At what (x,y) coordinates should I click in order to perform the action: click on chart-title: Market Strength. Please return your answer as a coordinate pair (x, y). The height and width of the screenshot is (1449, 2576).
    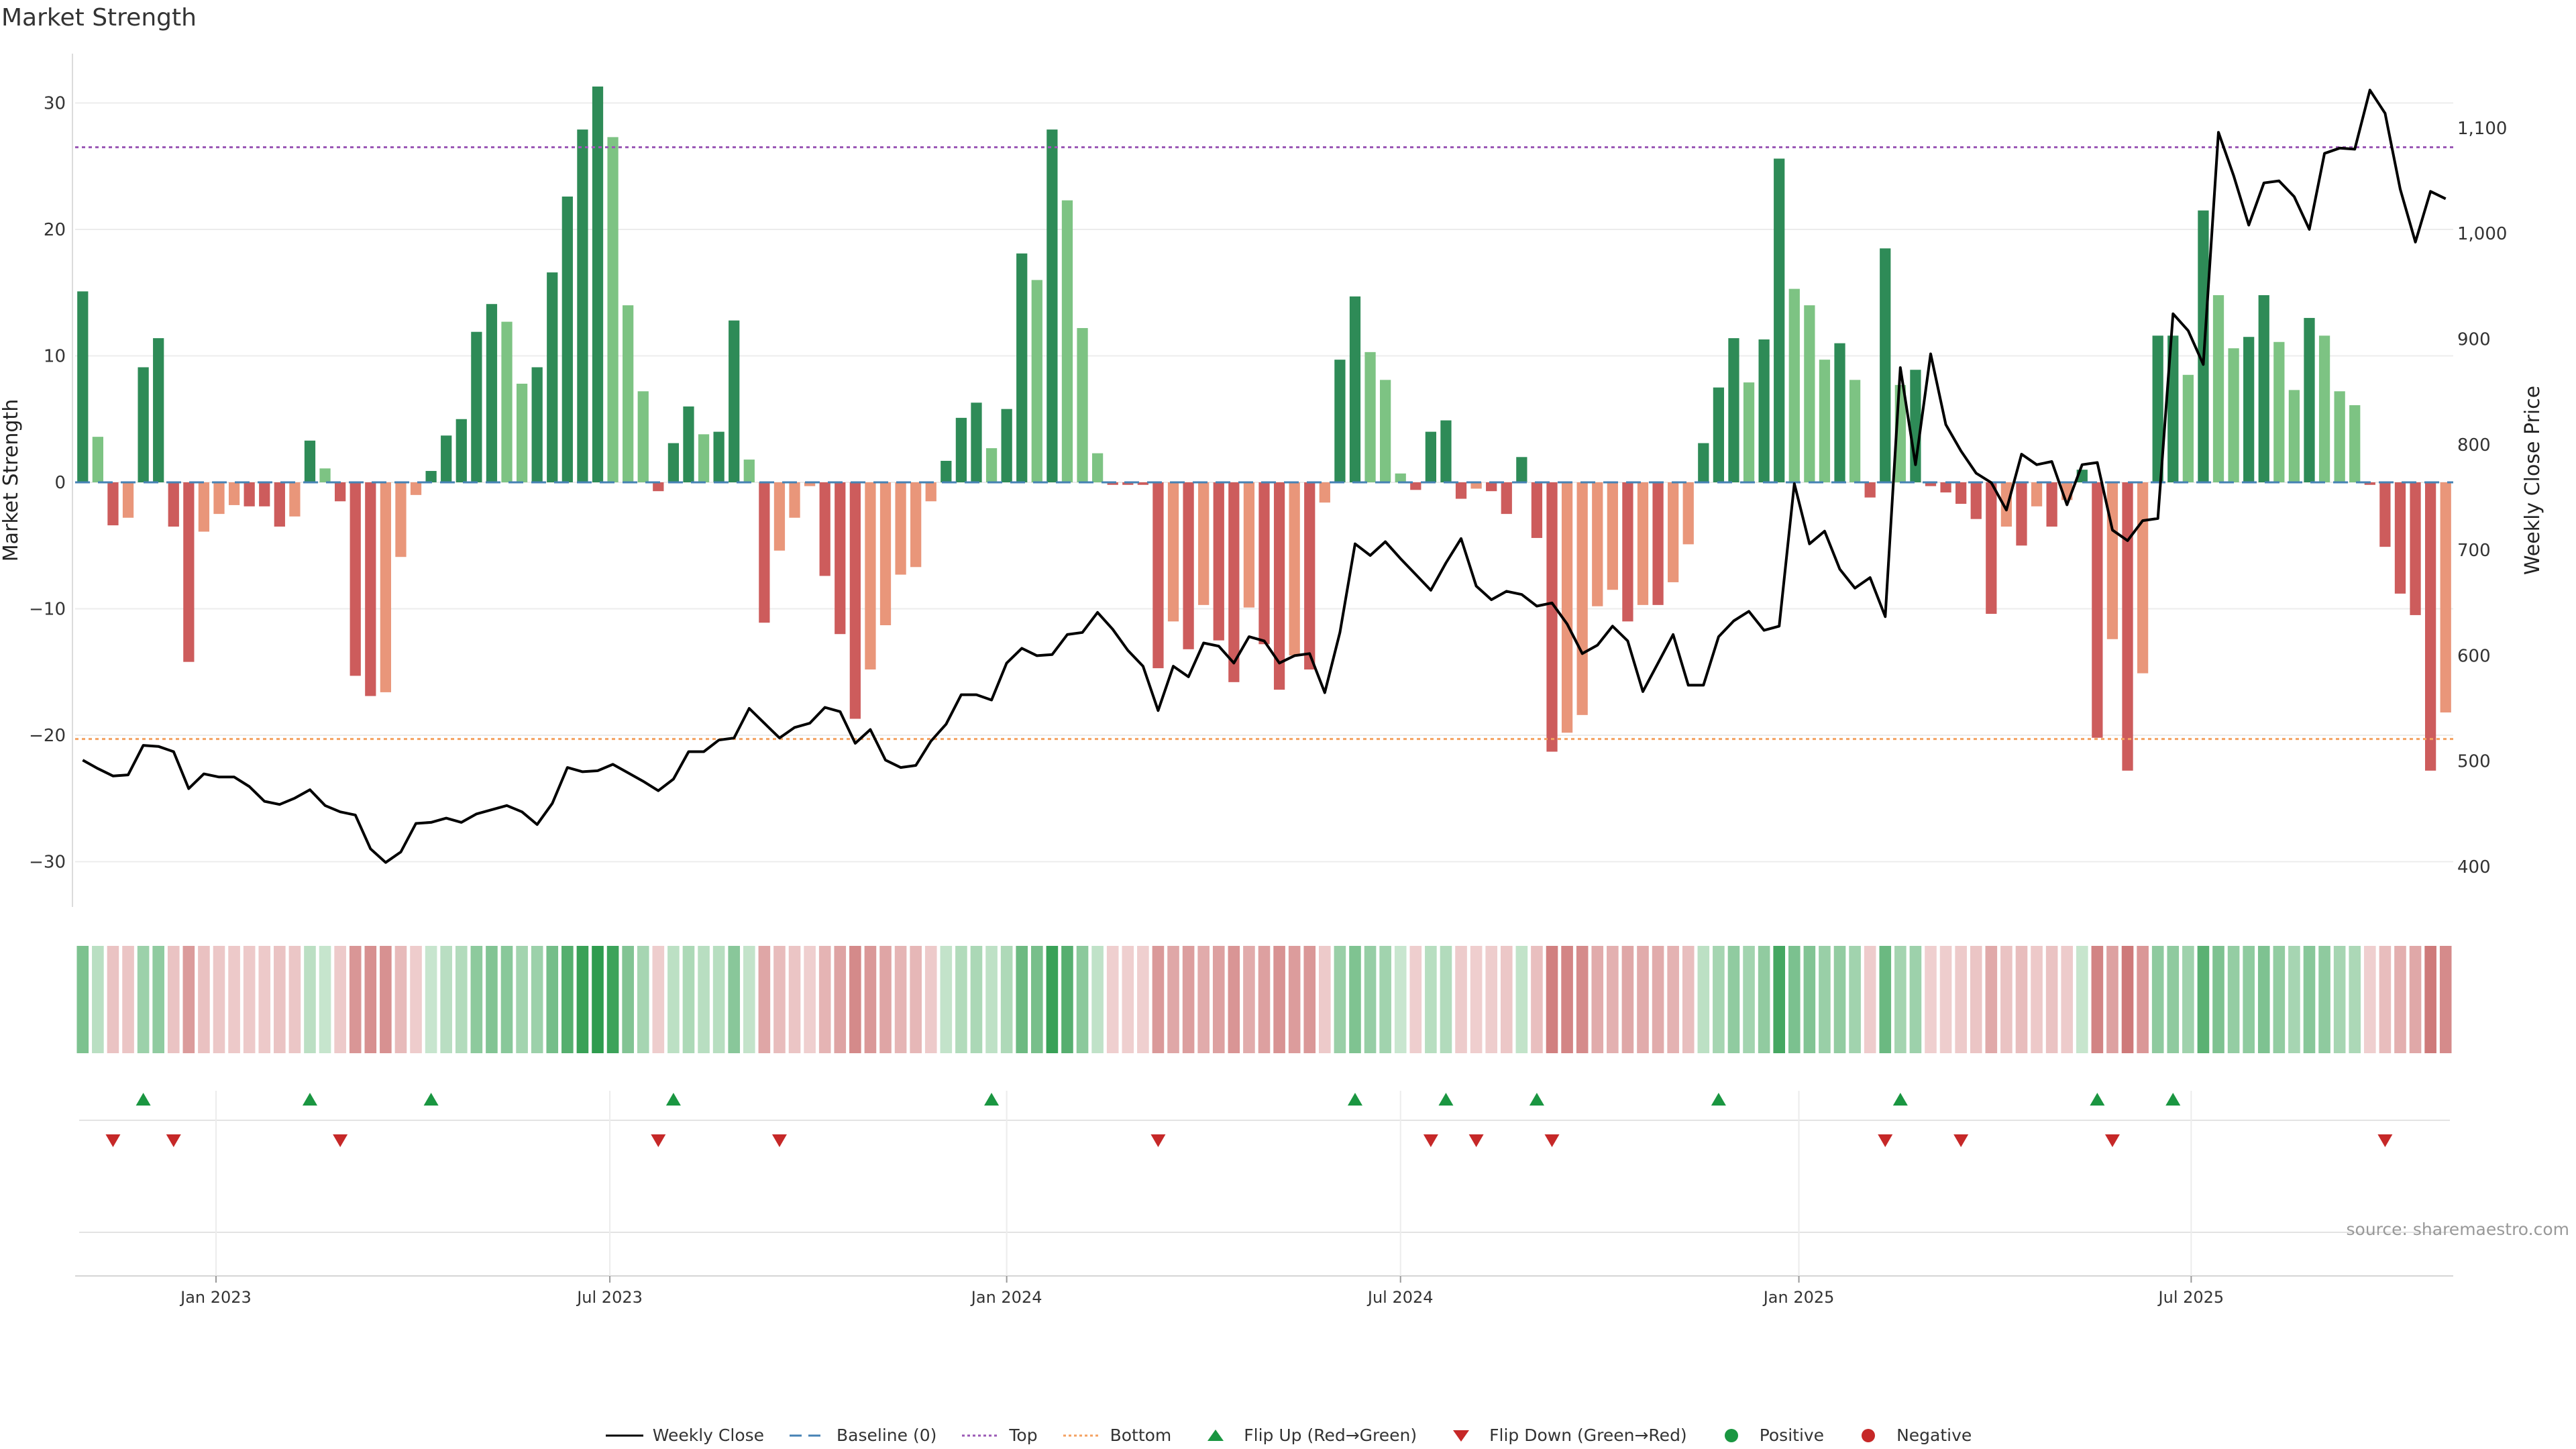
    Looking at the image, I should click on (99, 18).